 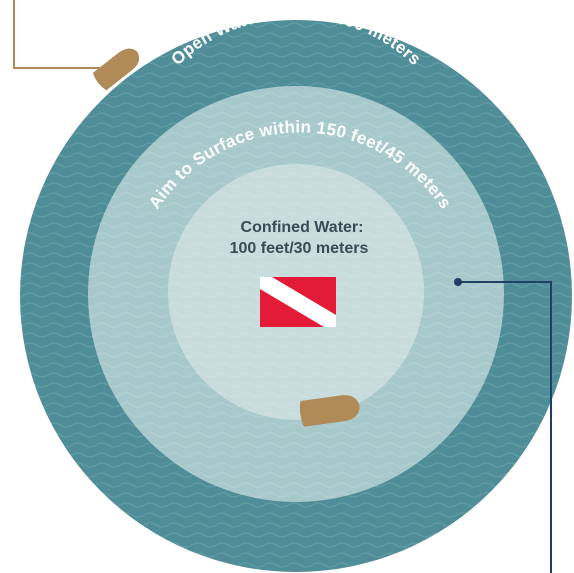 I want to click on confined-water-label-line1: Confined Water:, so click(x=302, y=227).